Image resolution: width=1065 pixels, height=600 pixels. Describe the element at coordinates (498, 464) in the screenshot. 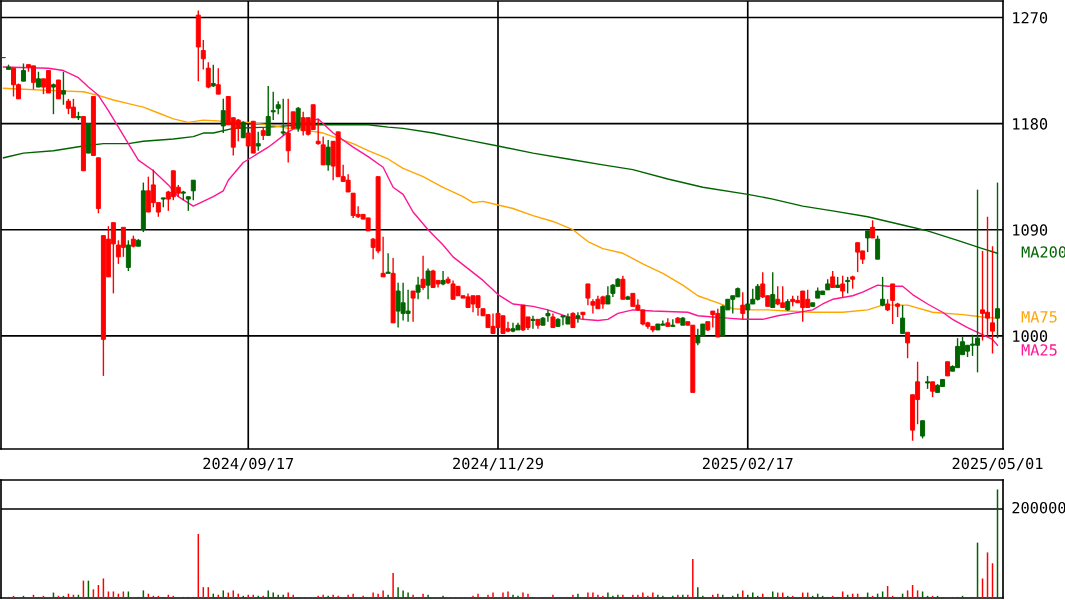

I see `x-tick-label: 2024/11/29` at that location.